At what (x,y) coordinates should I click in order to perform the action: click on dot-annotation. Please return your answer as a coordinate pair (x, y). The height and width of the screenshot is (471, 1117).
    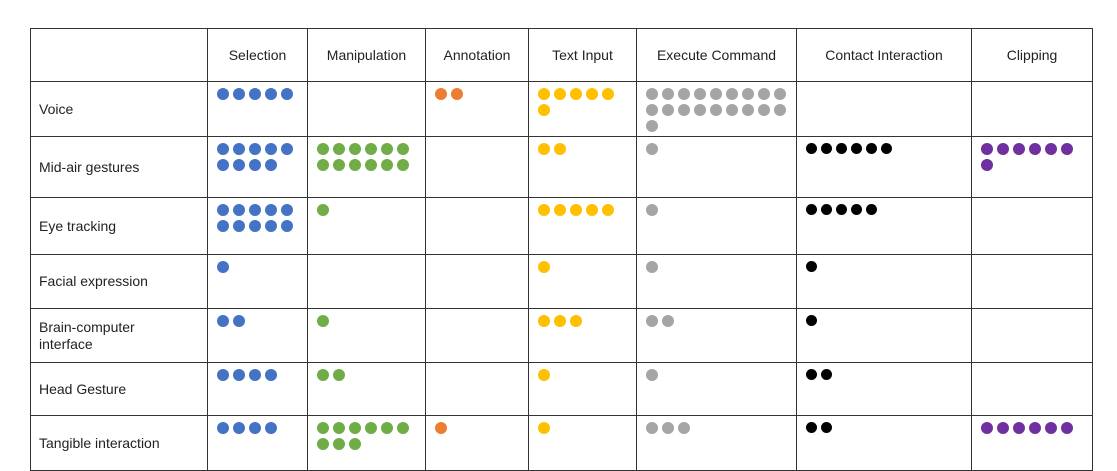
    Looking at the image, I should click on (457, 94).